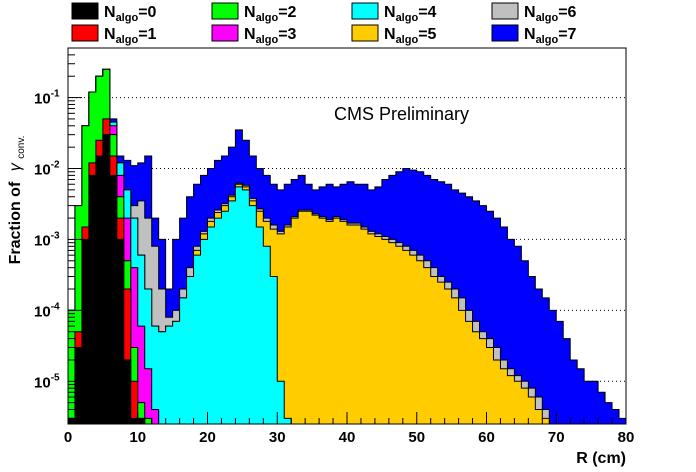  I want to click on legend-entry-label: Nalgo=5, so click(410, 36).